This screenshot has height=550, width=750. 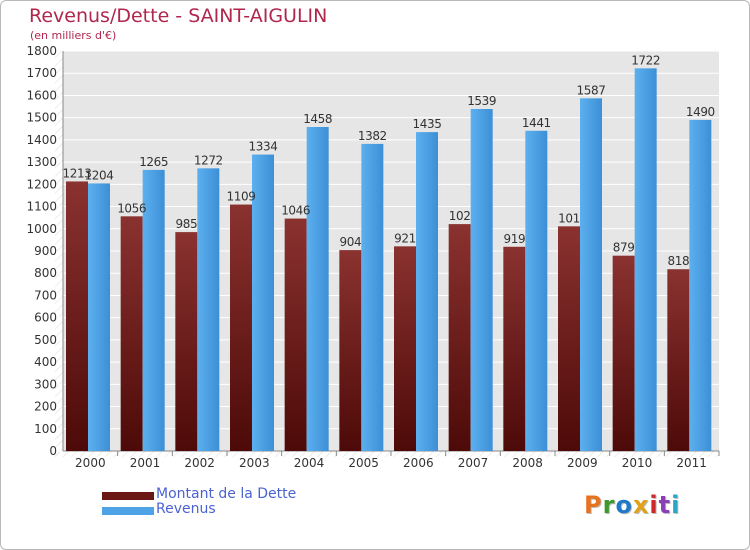 I want to click on floor-shadow, so click(x=387, y=454).